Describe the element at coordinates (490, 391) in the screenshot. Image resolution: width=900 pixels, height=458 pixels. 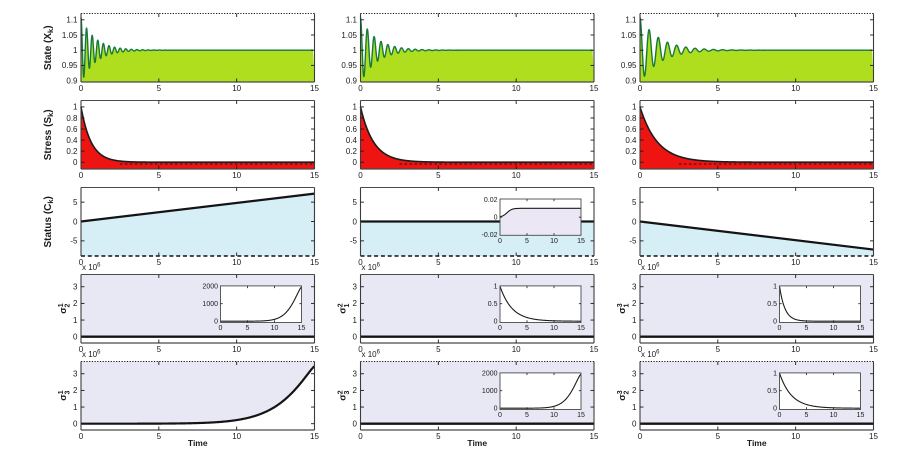
I see `svg-text: 1000` at that location.